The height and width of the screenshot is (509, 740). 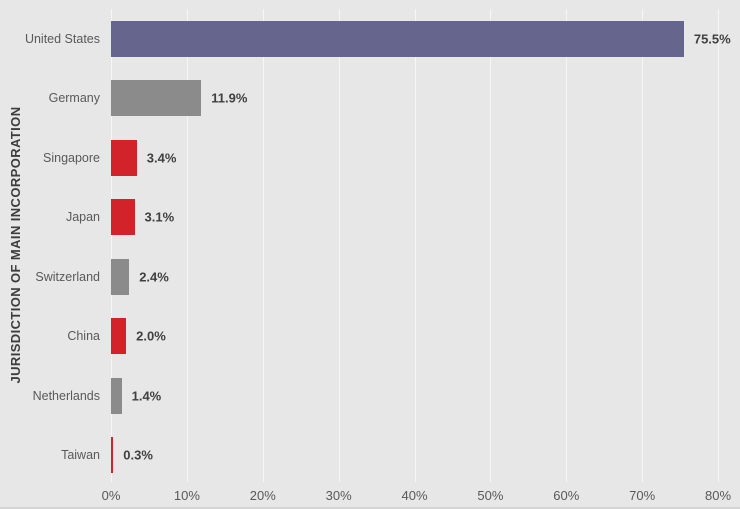 What do you see at coordinates (67, 276) in the screenshot?
I see `bar-category-label: Switzerland` at bounding box center [67, 276].